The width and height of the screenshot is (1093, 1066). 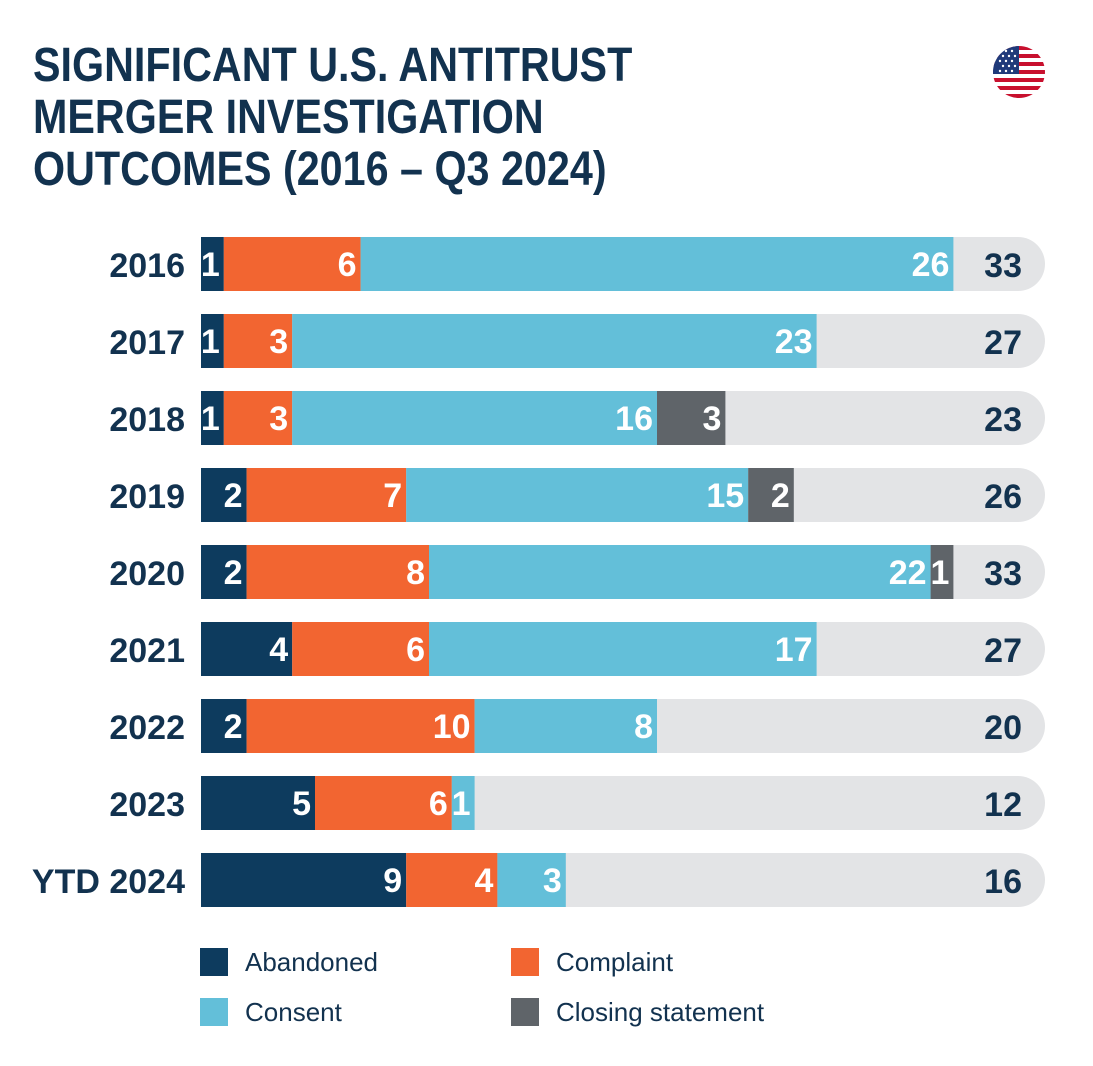 I want to click on data-label-consent-ytd-2024: 3, so click(x=552, y=881).